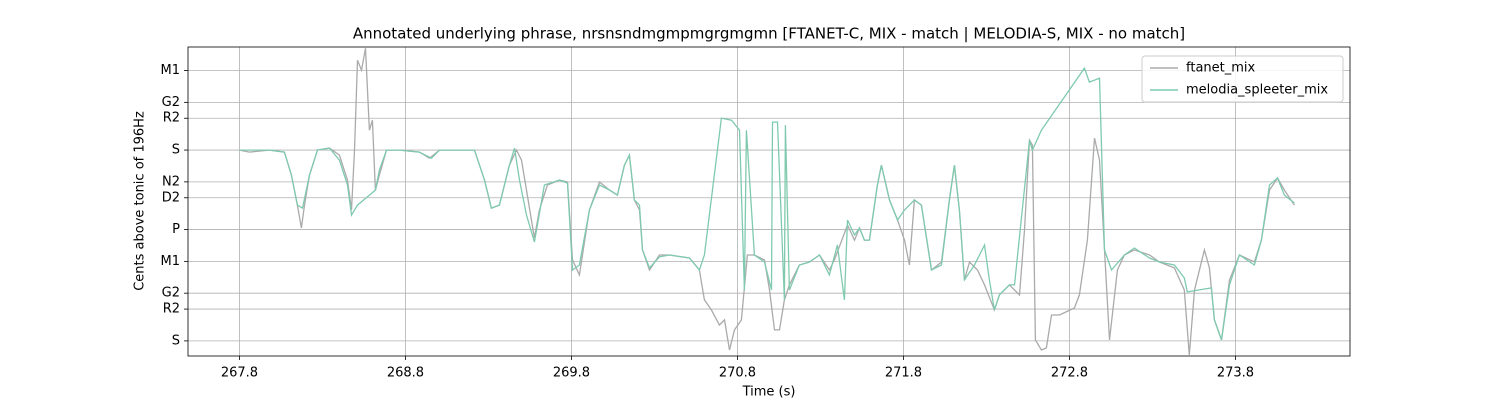 This screenshot has height=400, width=1500. What do you see at coordinates (1069, 373) in the screenshot?
I see `x-tick-label: 272.8` at bounding box center [1069, 373].